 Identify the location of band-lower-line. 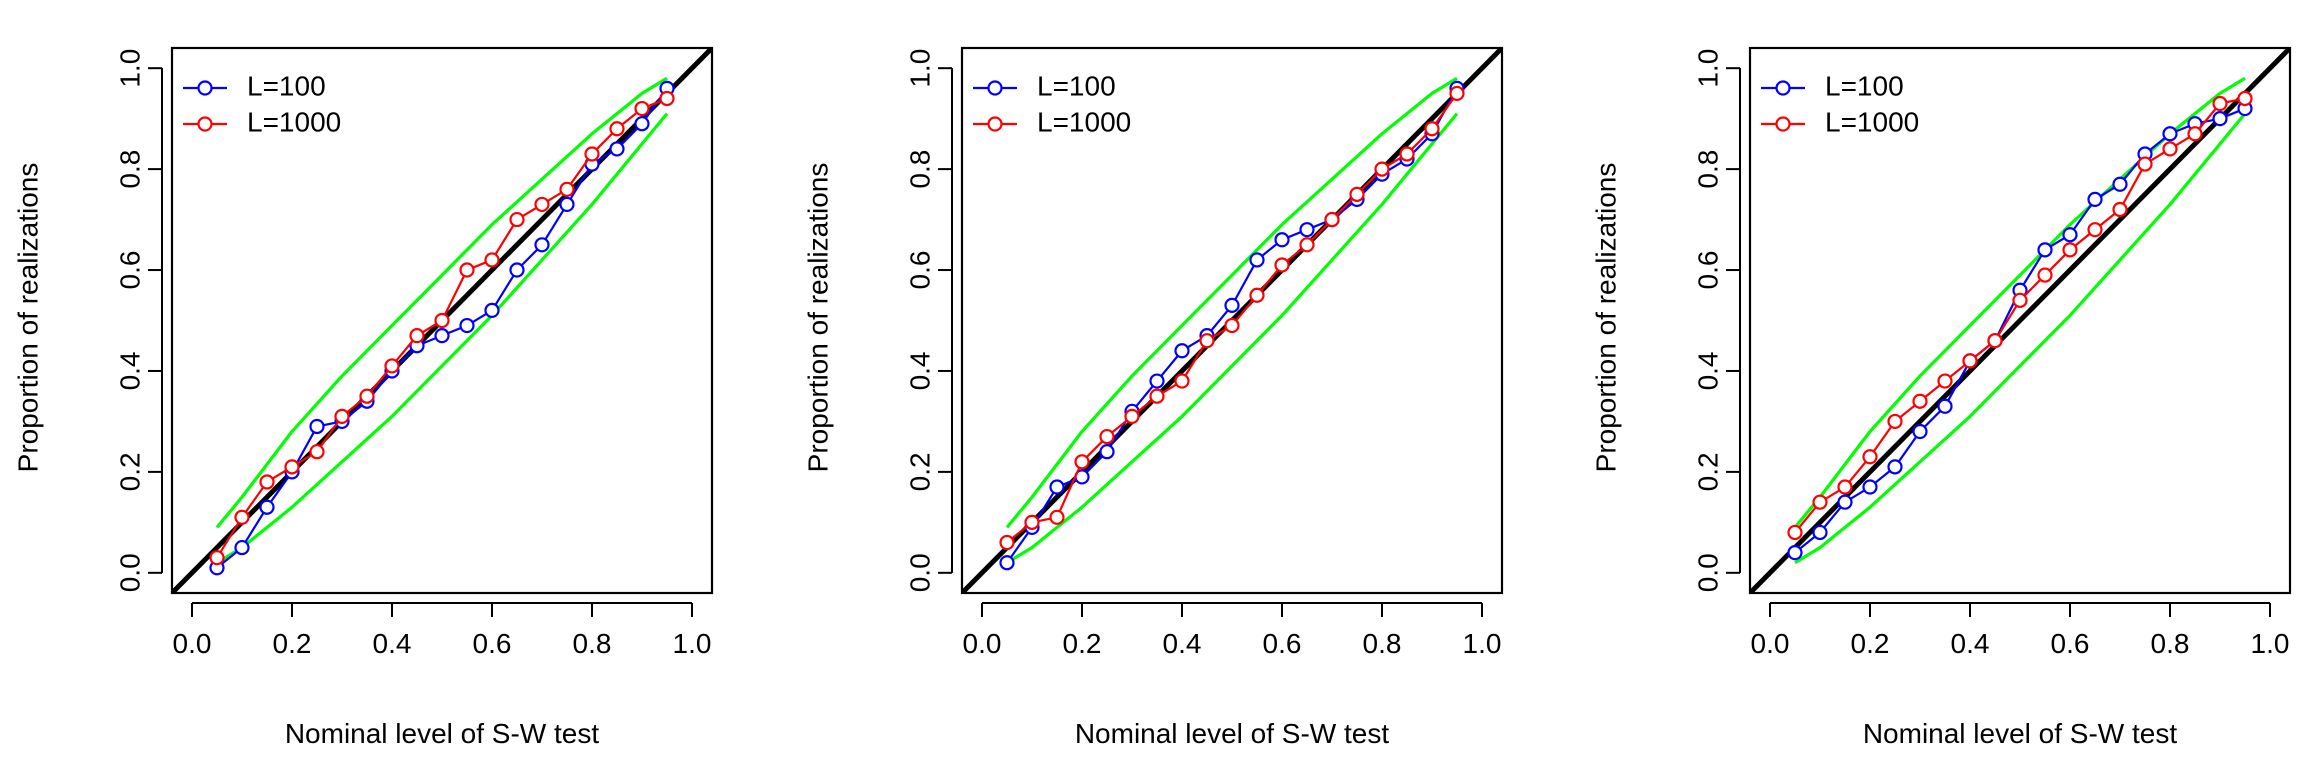
(442, 338).